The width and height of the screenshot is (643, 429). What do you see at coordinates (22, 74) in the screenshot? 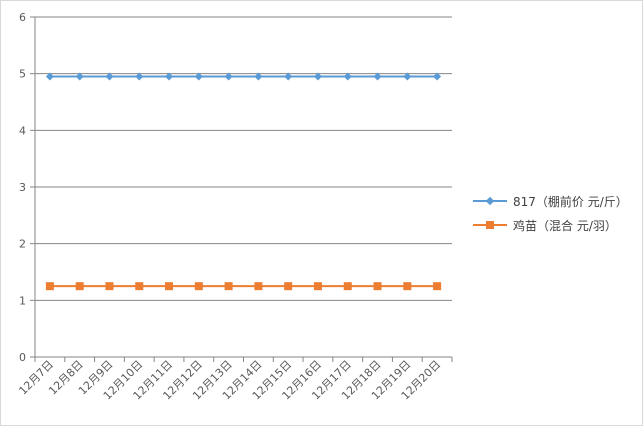
I see `y-tick-label: 5` at bounding box center [22, 74].